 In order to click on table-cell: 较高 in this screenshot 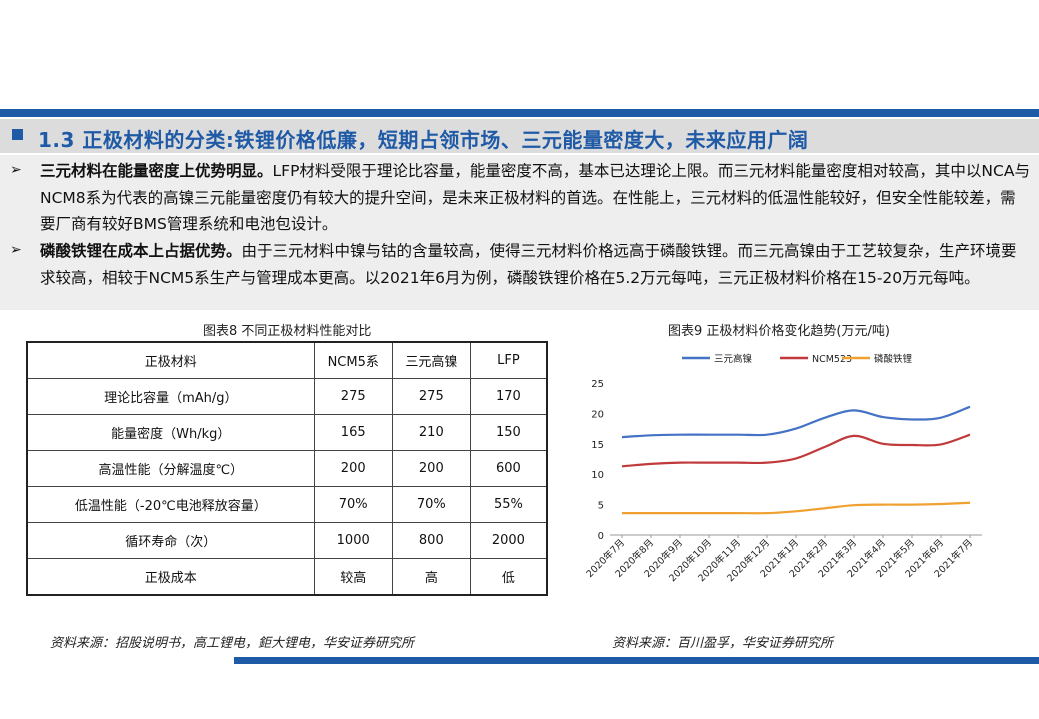, I will do `click(353, 577)`.